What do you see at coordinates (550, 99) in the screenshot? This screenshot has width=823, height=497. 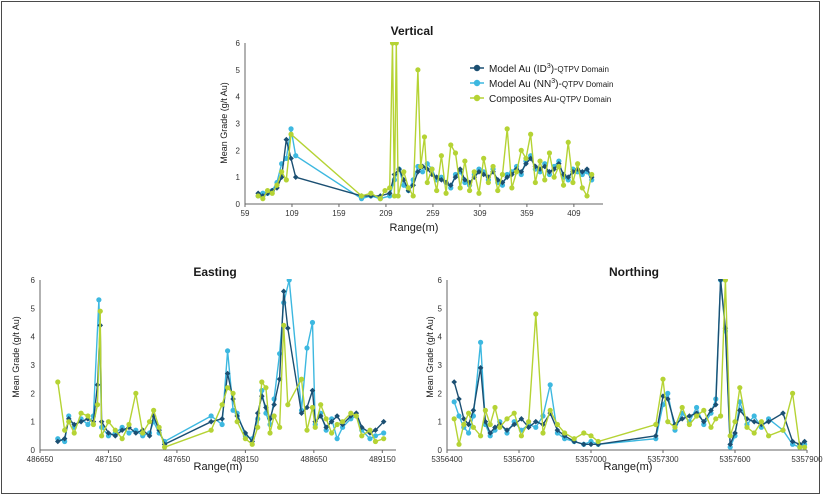 I see `legend-label-composites: Composites Au-QTPV Domain` at bounding box center [550, 99].